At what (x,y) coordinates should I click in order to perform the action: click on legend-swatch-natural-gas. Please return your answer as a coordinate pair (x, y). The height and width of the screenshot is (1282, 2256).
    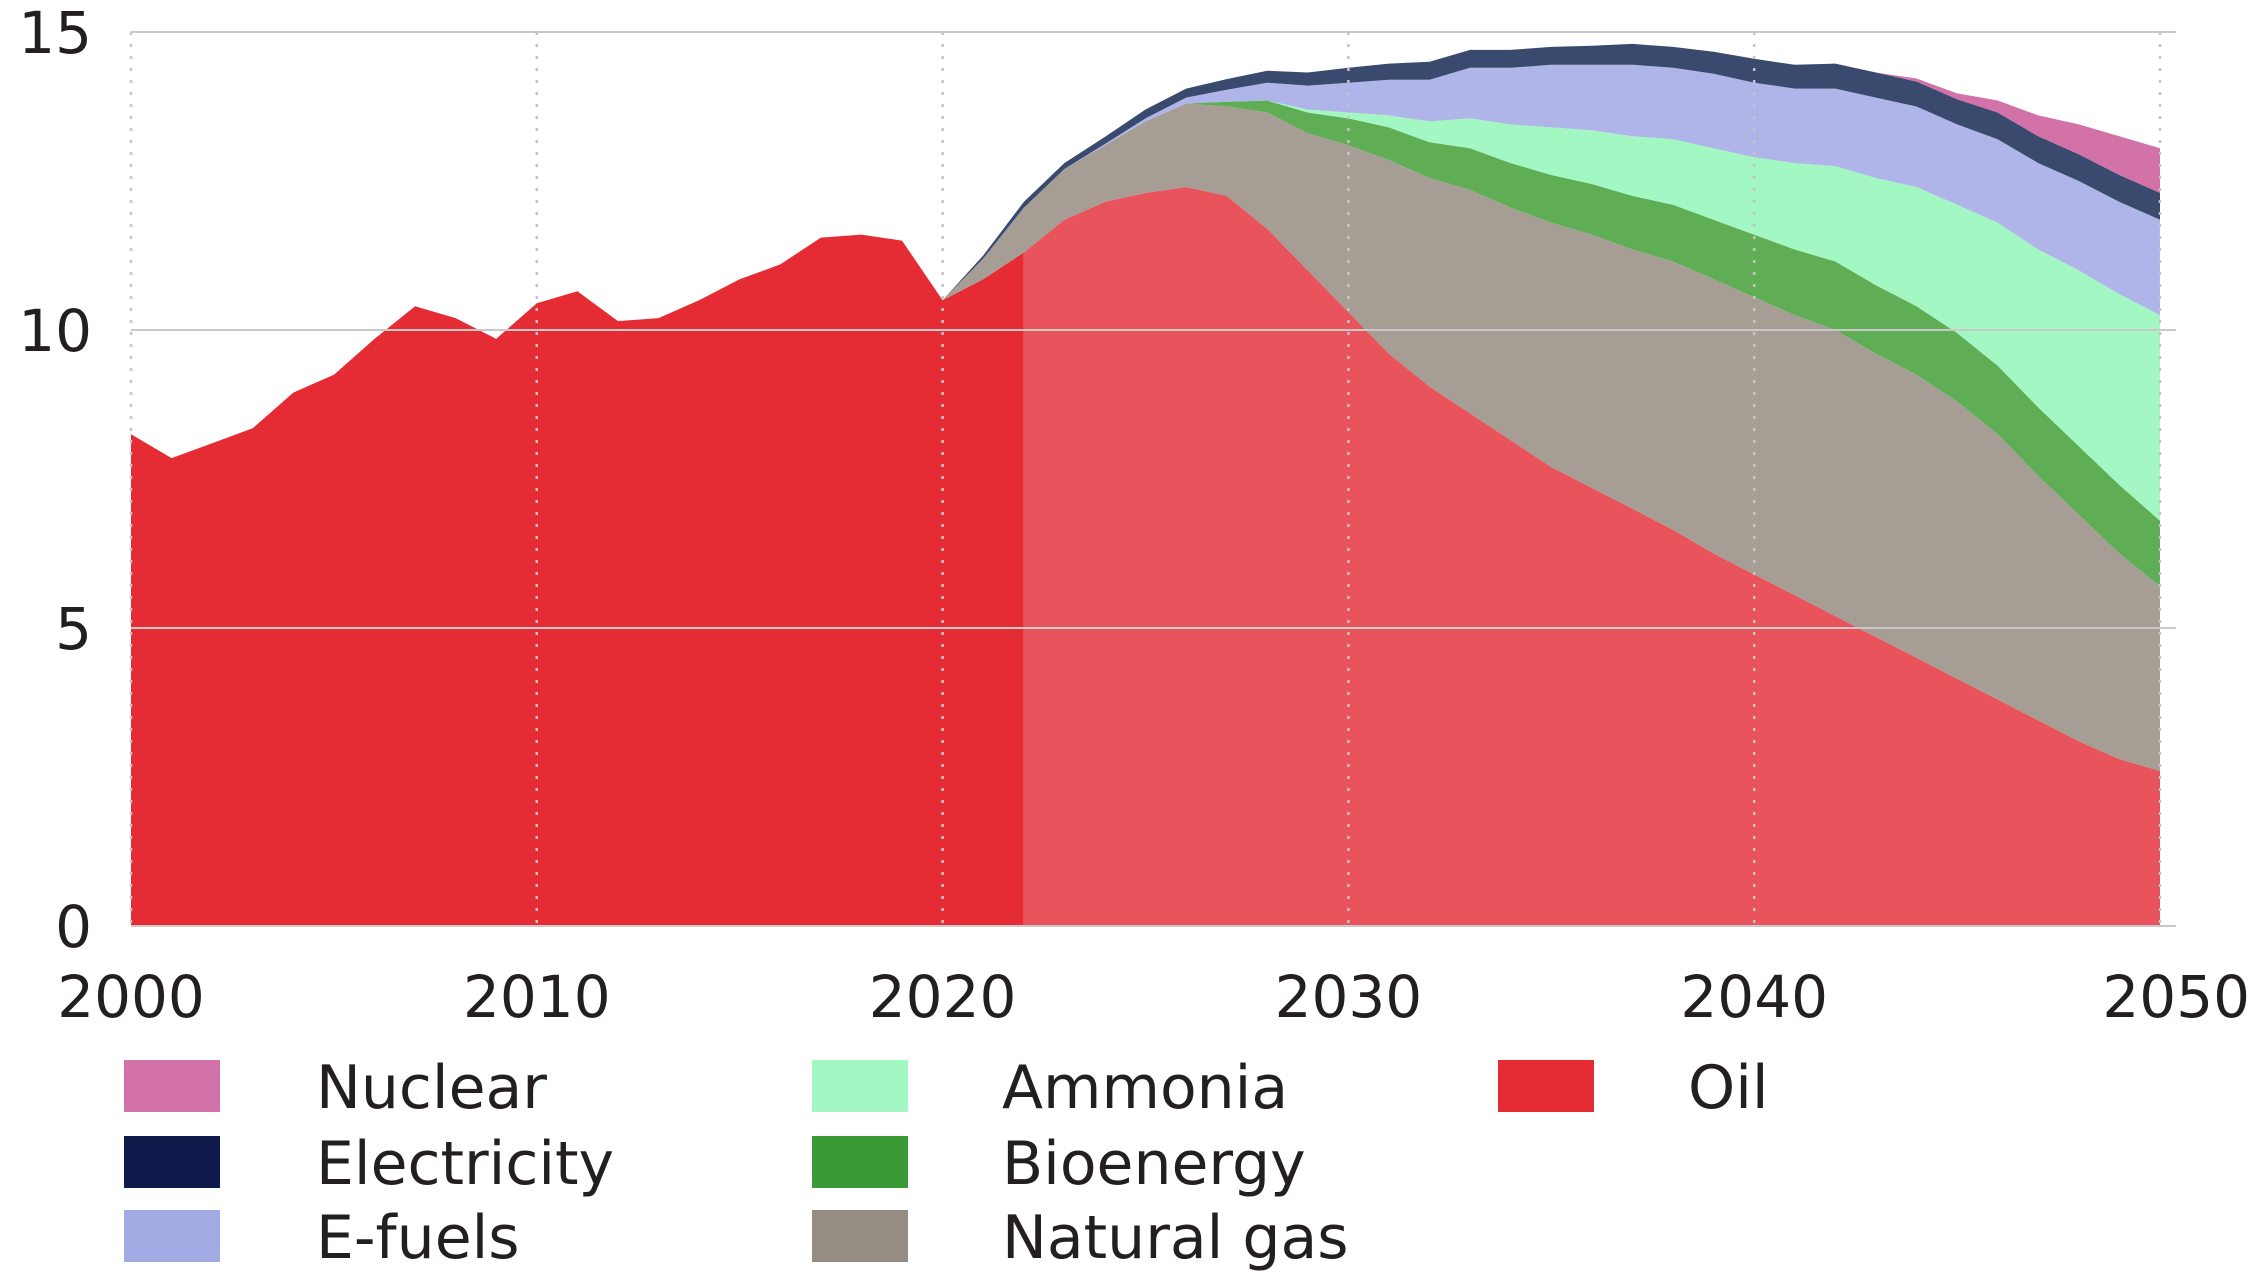
    Looking at the image, I should click on (860, 1236).